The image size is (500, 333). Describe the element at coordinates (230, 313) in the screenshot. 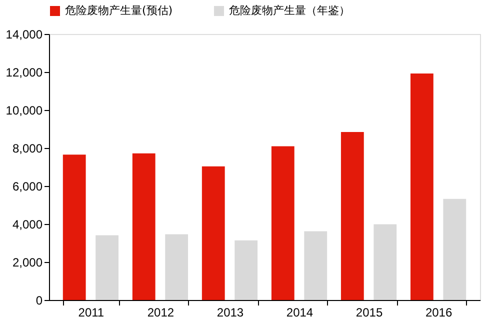

I see `x-tick-label: 2013` at that location.